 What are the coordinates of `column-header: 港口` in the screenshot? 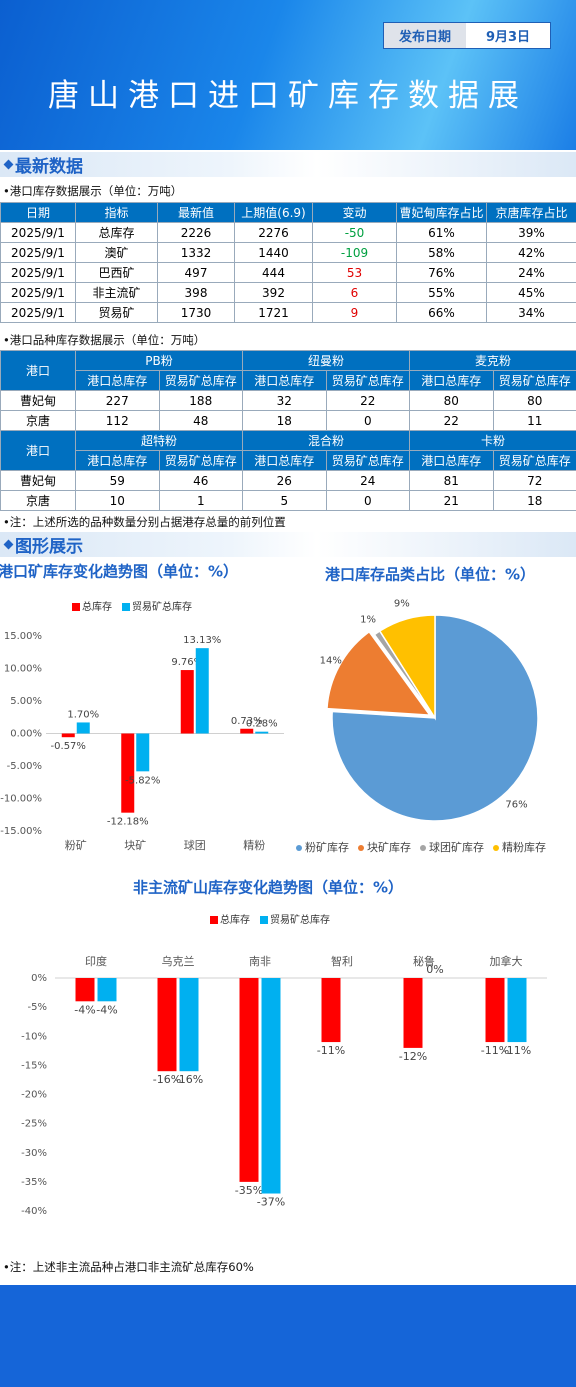 It's located at (38, 450).